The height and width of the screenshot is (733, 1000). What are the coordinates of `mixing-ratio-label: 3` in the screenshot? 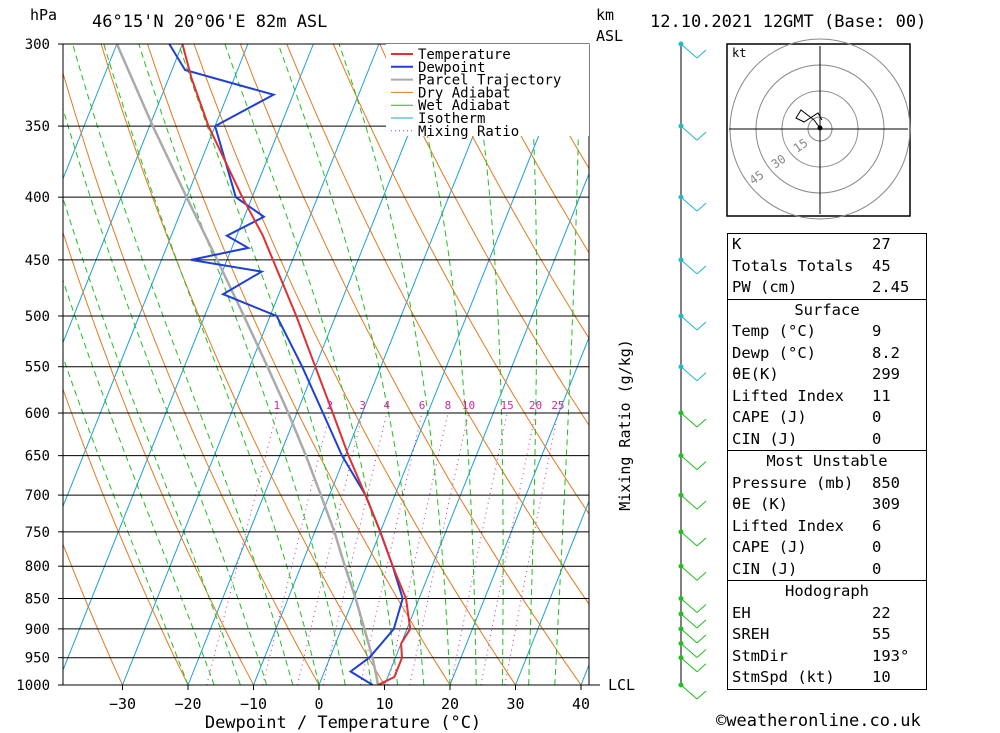 It's located at (362, 405).